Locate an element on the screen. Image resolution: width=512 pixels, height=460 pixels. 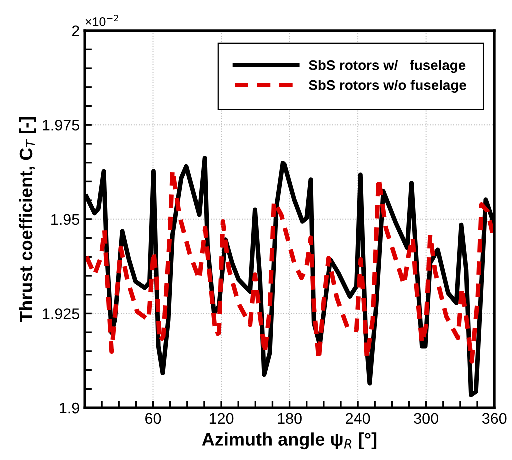
y-tick-label: 1.95 is located at coordinates (66, 220).